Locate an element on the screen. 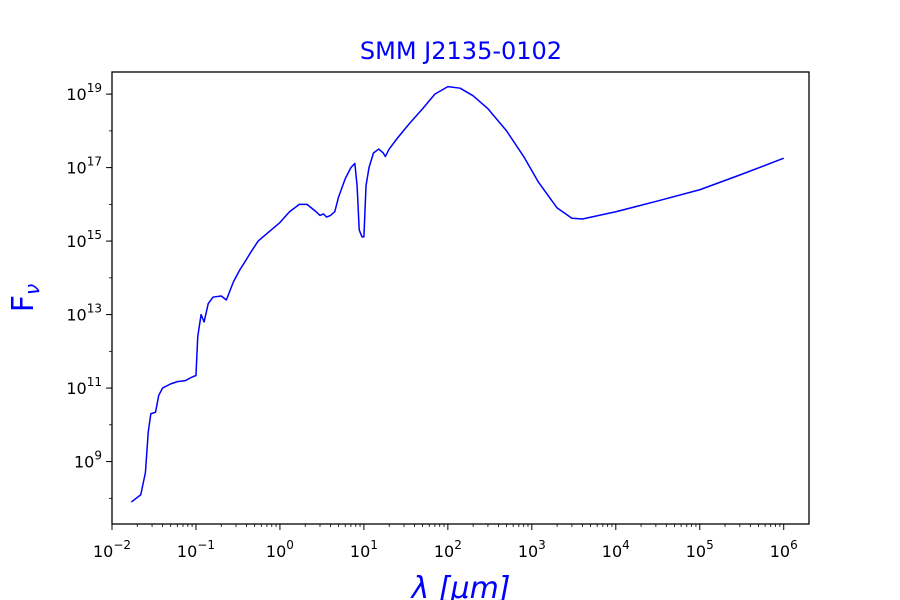 This screenshot has width=900, height=600. y-tick-label: 1017 is located at coordinates (84, 166).